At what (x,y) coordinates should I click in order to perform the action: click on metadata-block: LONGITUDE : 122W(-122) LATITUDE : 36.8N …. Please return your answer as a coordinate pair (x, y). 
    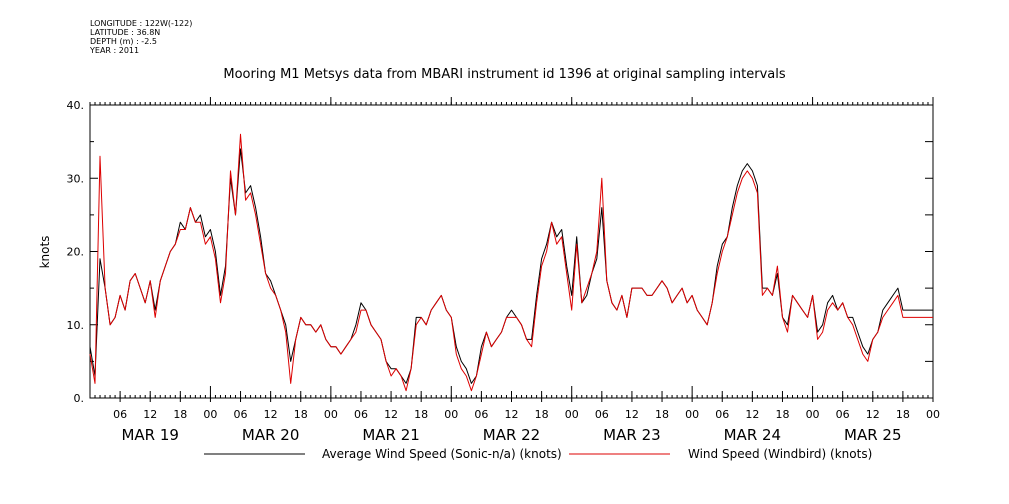
    Looking at the image, I should click on (141, 37).